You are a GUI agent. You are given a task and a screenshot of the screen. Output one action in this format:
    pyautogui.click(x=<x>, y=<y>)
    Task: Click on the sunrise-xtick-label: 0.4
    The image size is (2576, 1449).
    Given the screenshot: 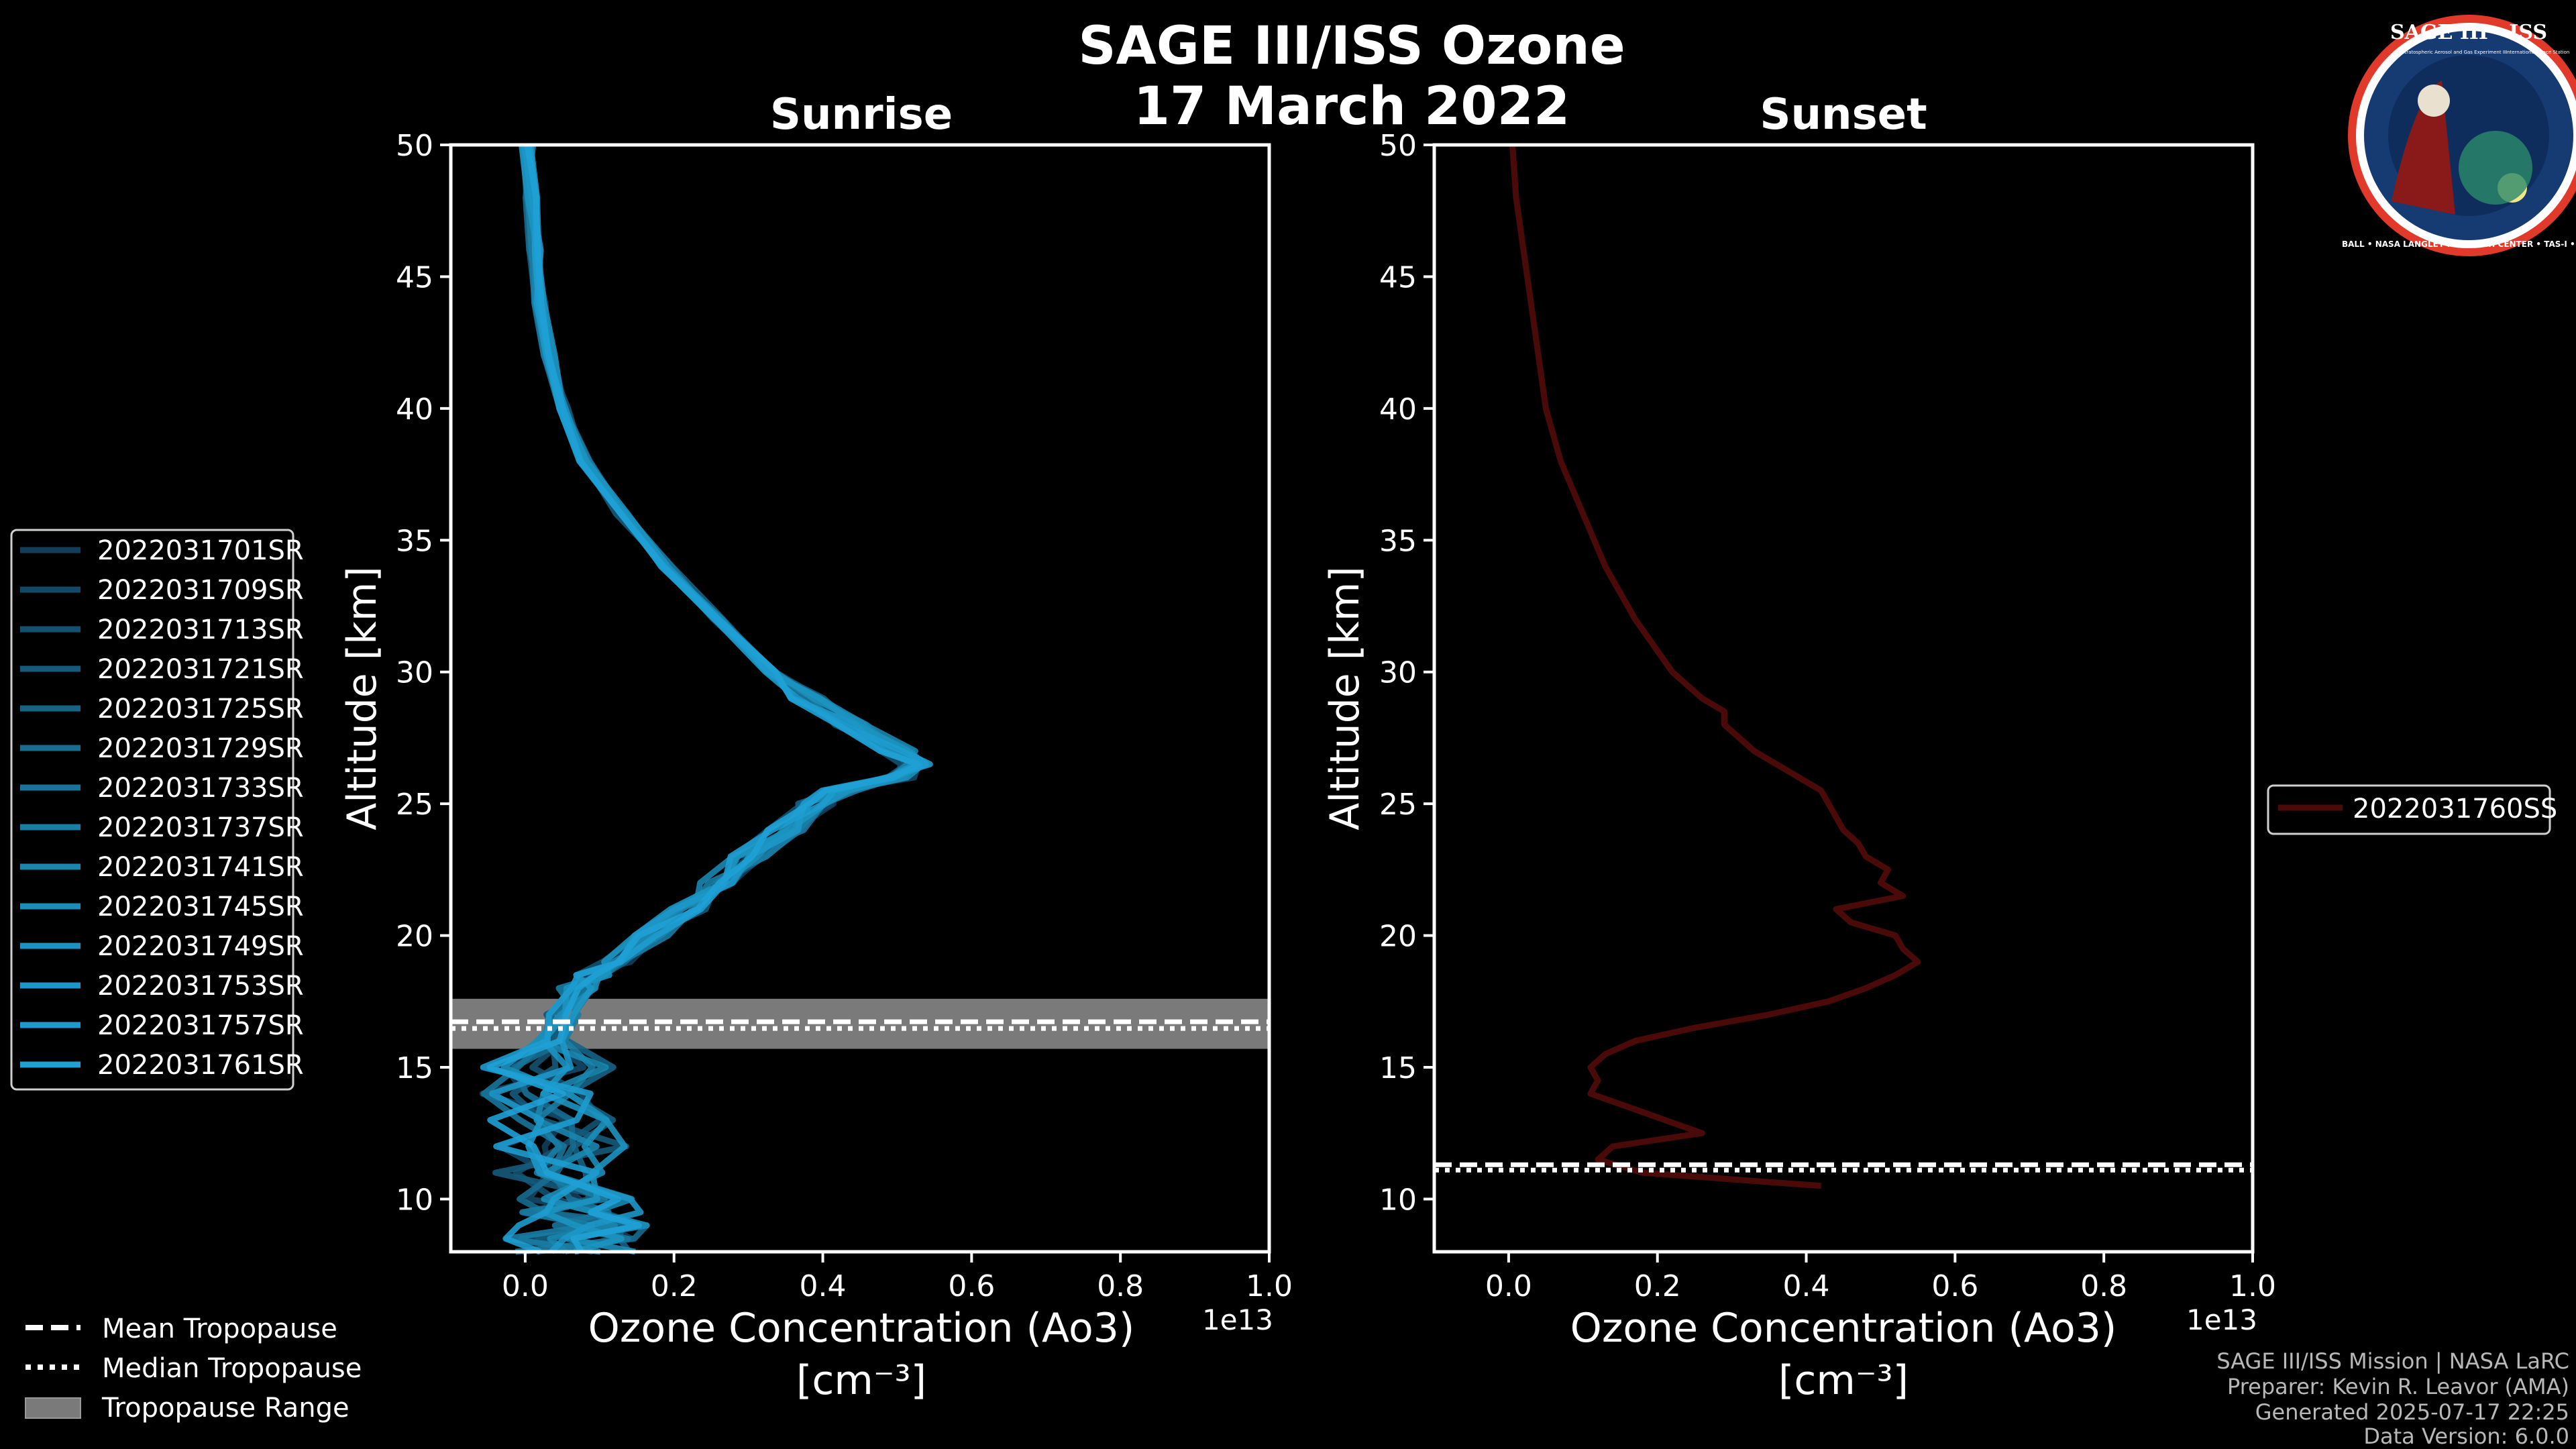 What is the action you would take?
    pyautogui.click(x=823, y=1286)
    